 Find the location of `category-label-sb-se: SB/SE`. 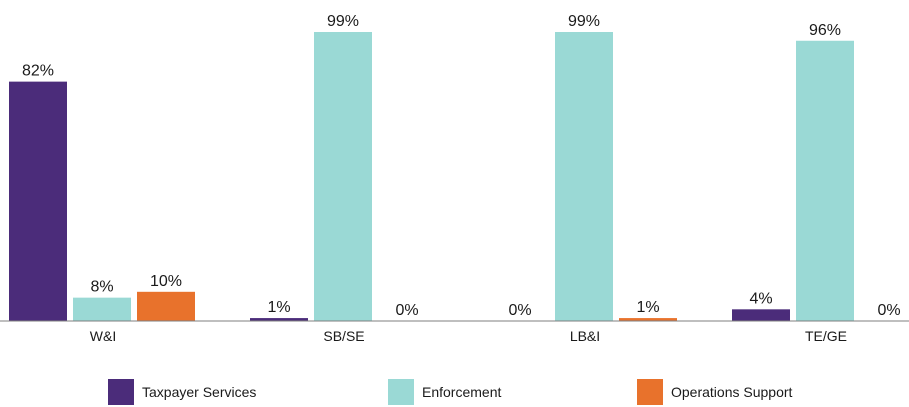

category-label-sb-se: SB/SE is located at coordinates (343, 336).